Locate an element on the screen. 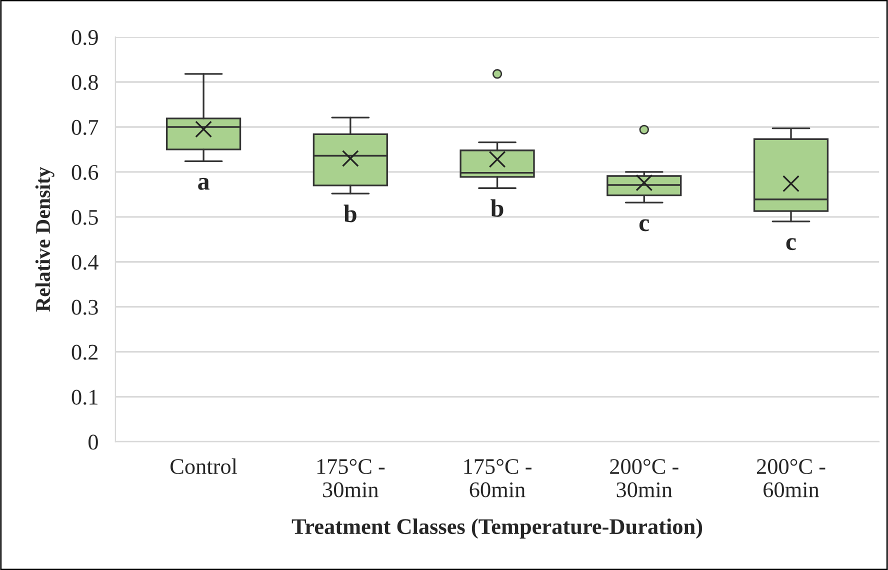 The height and width of the screenshot is (570, 888). y-tick-label: 0.7 is located at coordinates (85, 128).